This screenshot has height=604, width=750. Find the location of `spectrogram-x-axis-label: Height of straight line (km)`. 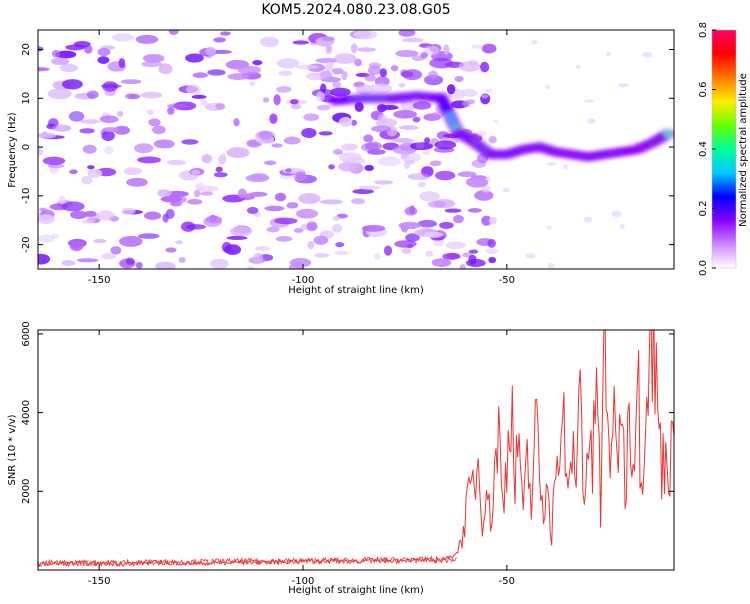

spectrogram-x-axis-label: Height of straight line (km) is located at coordinates (356, 290).